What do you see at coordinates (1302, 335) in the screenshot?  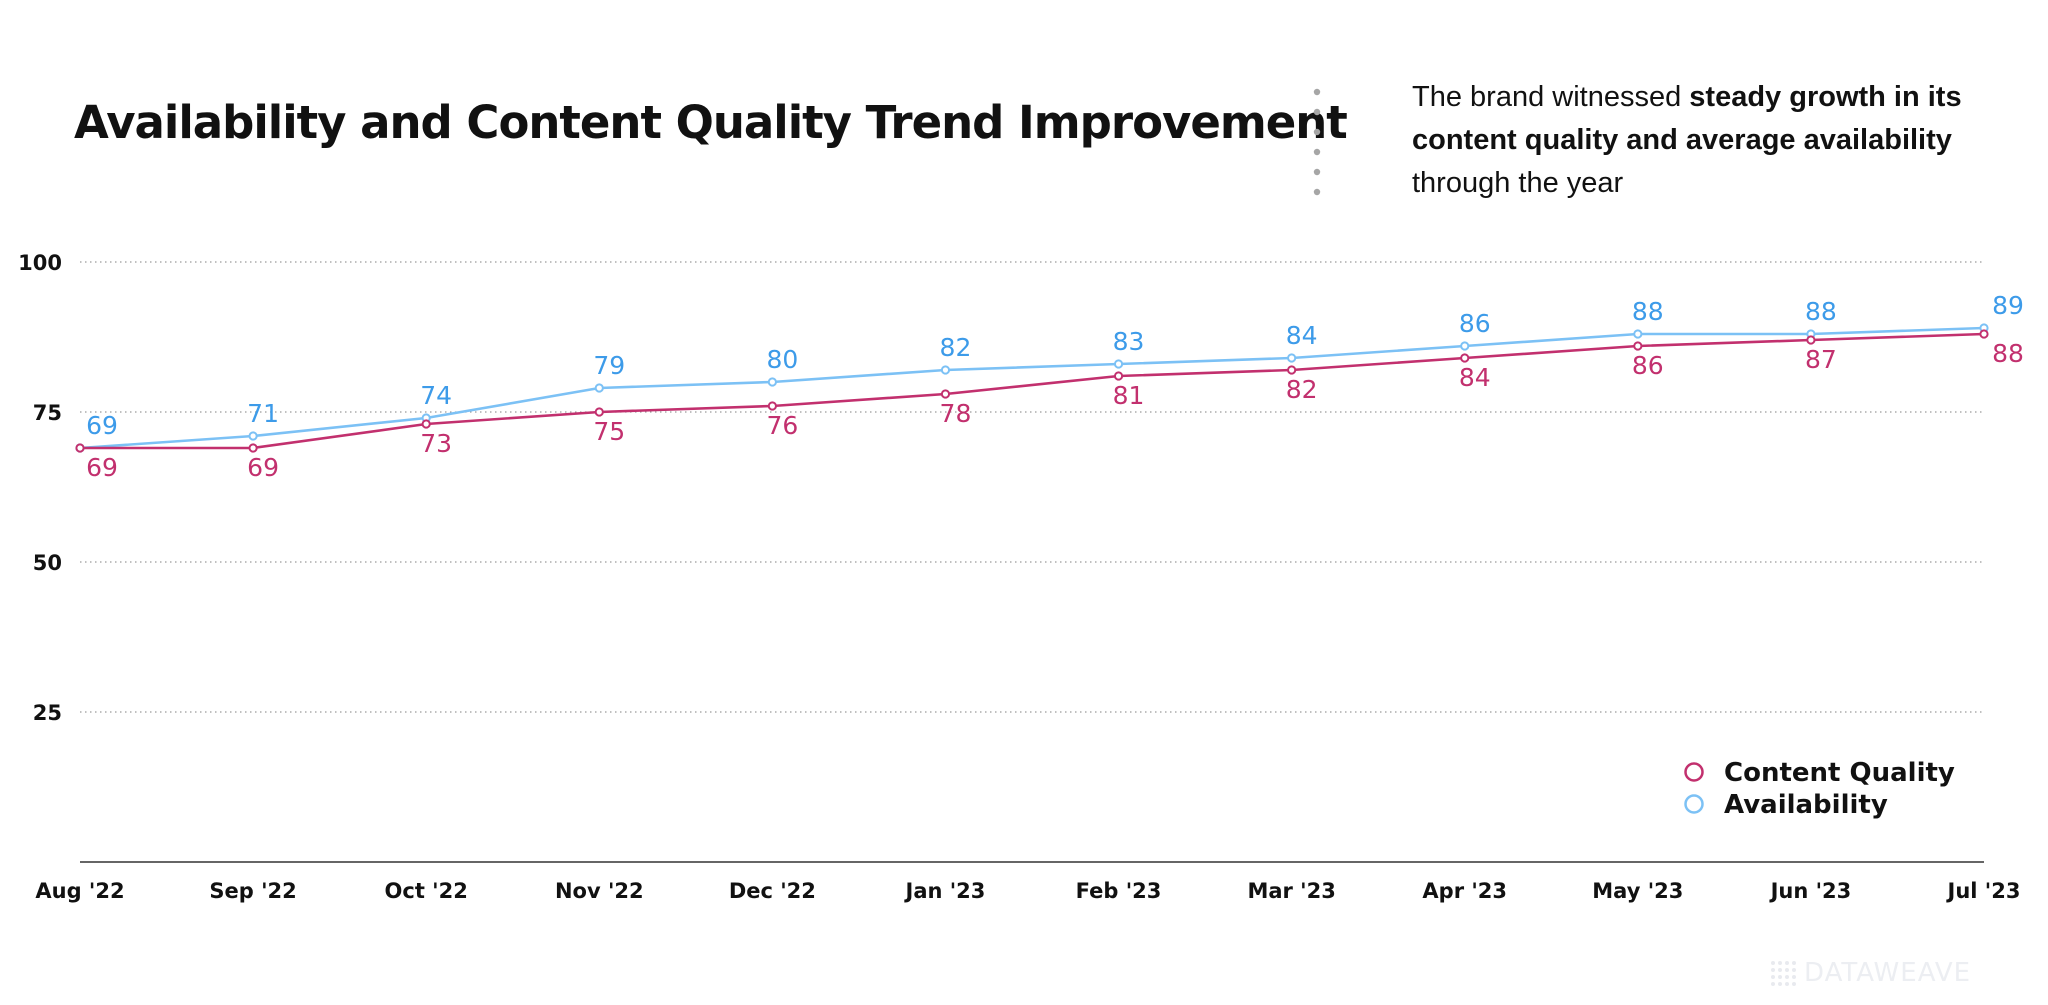 I see `data-label-availability: 84` at bounding box center [1302, 335].